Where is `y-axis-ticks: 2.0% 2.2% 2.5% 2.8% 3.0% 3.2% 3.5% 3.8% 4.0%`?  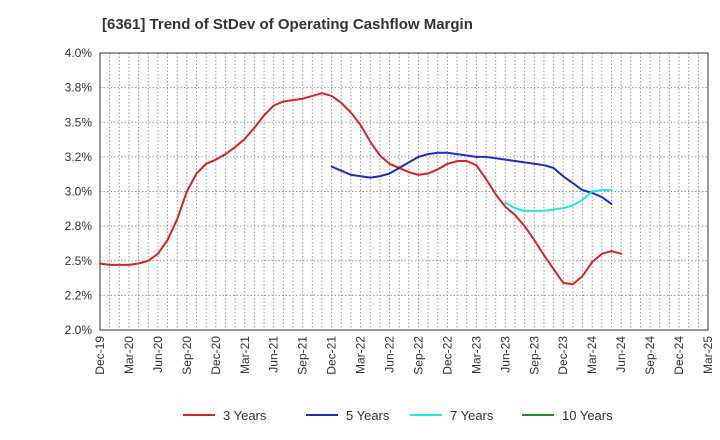 y-axis-ticks: 2.0% 2.2% 2.5% 2.8% 3.0% 3.2% 3.5% 3.8% 4.0% is located at coordinates (79, 191).